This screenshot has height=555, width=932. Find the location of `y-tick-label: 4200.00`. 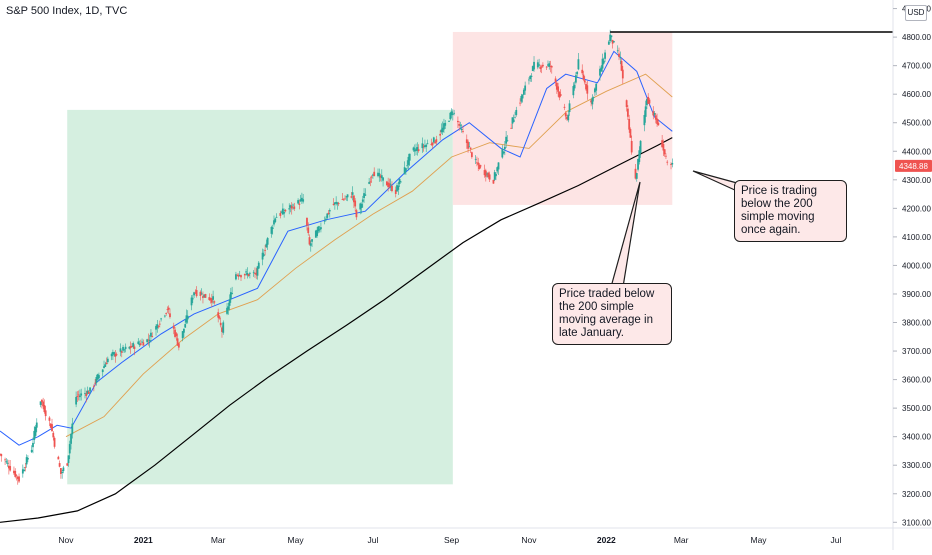

y-tick-label: 4200.00 is located at coordinates (916, 208).